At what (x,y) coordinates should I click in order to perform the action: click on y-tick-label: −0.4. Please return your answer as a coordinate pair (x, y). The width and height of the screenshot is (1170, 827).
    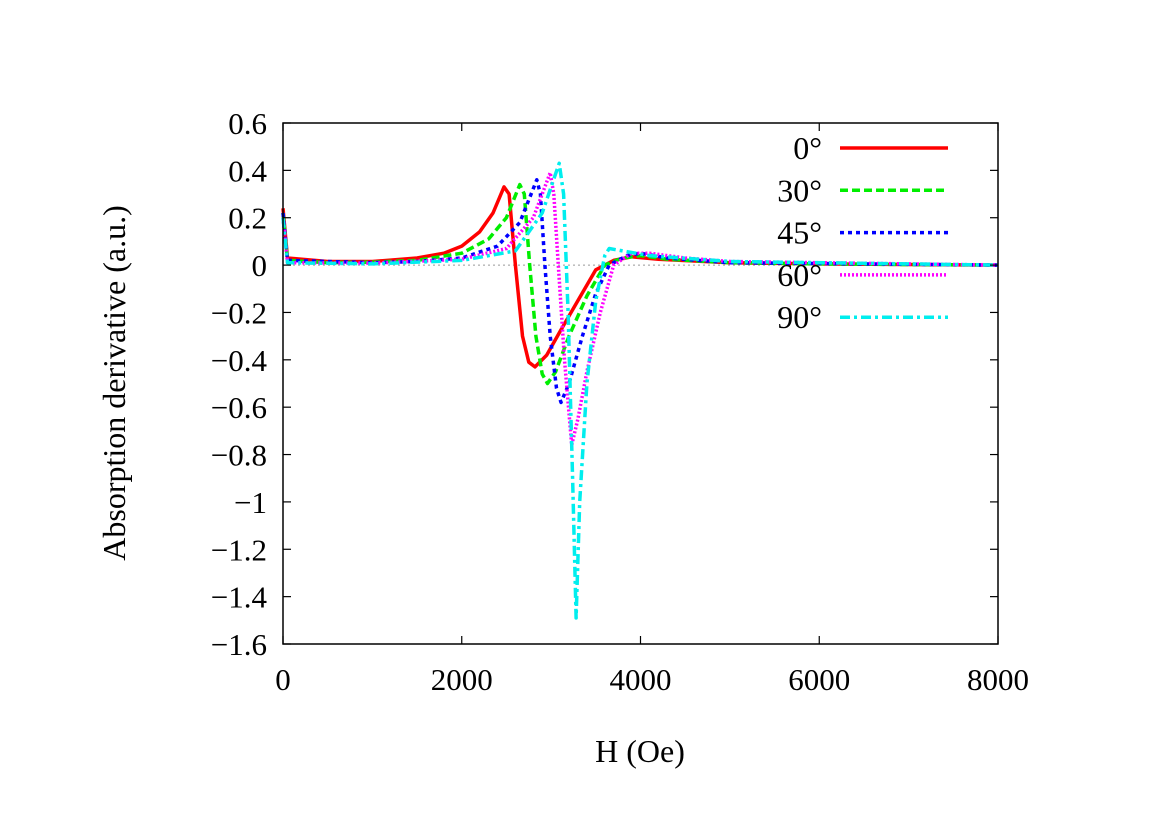
    Looking at the image, I should click on (239, 360).